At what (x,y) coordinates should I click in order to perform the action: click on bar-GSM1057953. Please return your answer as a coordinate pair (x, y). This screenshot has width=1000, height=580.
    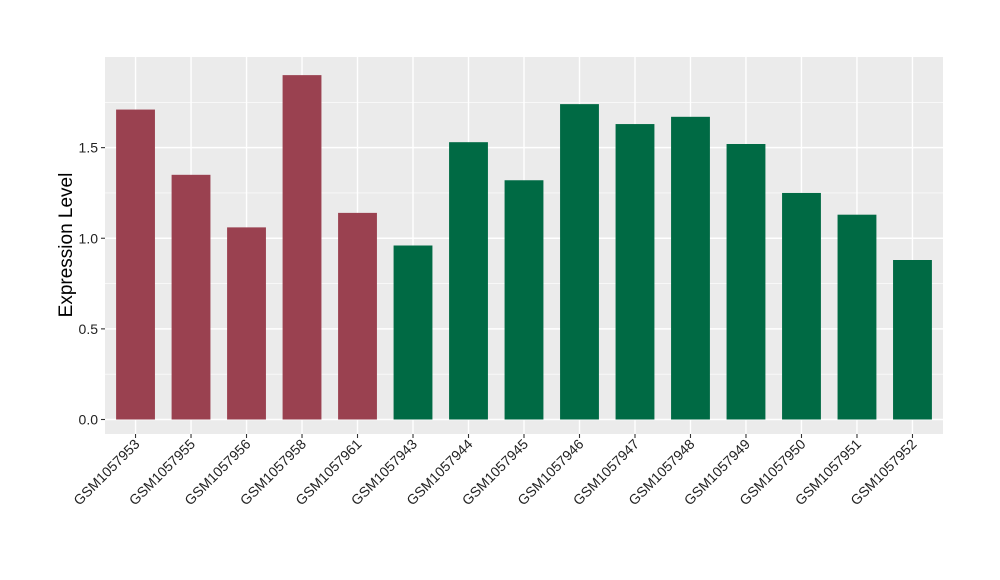
    Looking at the image, I should click on (135, 264).